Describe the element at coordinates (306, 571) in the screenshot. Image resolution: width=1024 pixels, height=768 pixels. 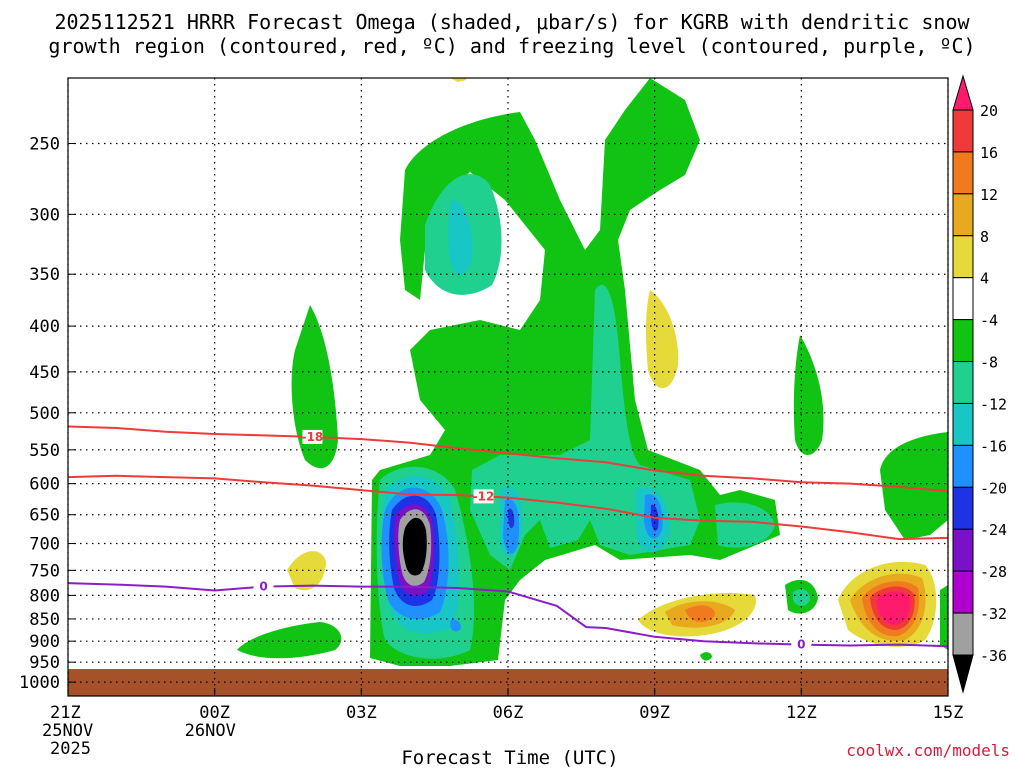
I see `omega-region-yellow-left` at that location.